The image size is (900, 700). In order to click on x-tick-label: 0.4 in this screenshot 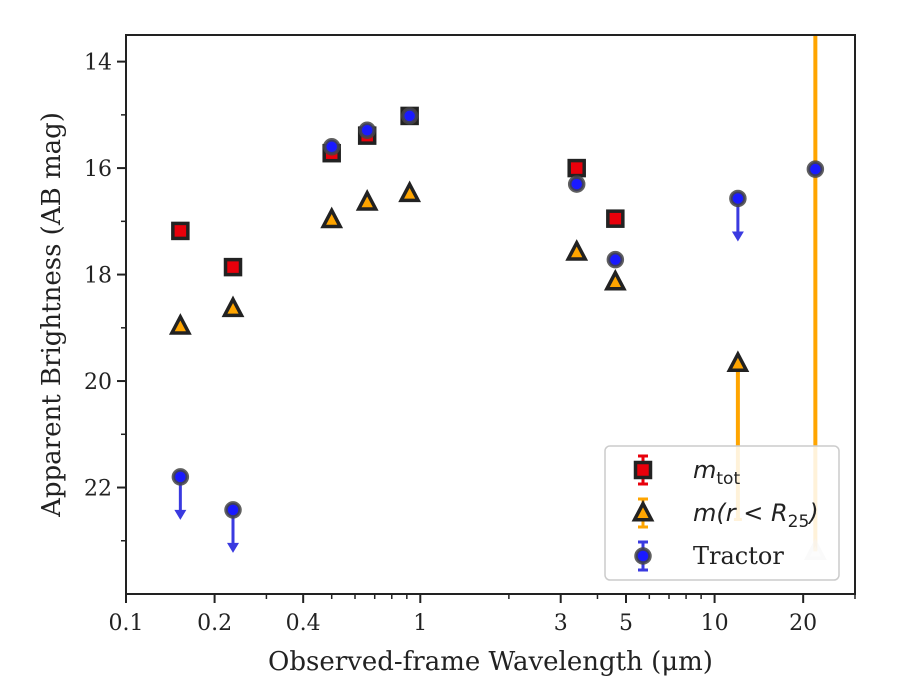, I will do `click(303, 623)`.